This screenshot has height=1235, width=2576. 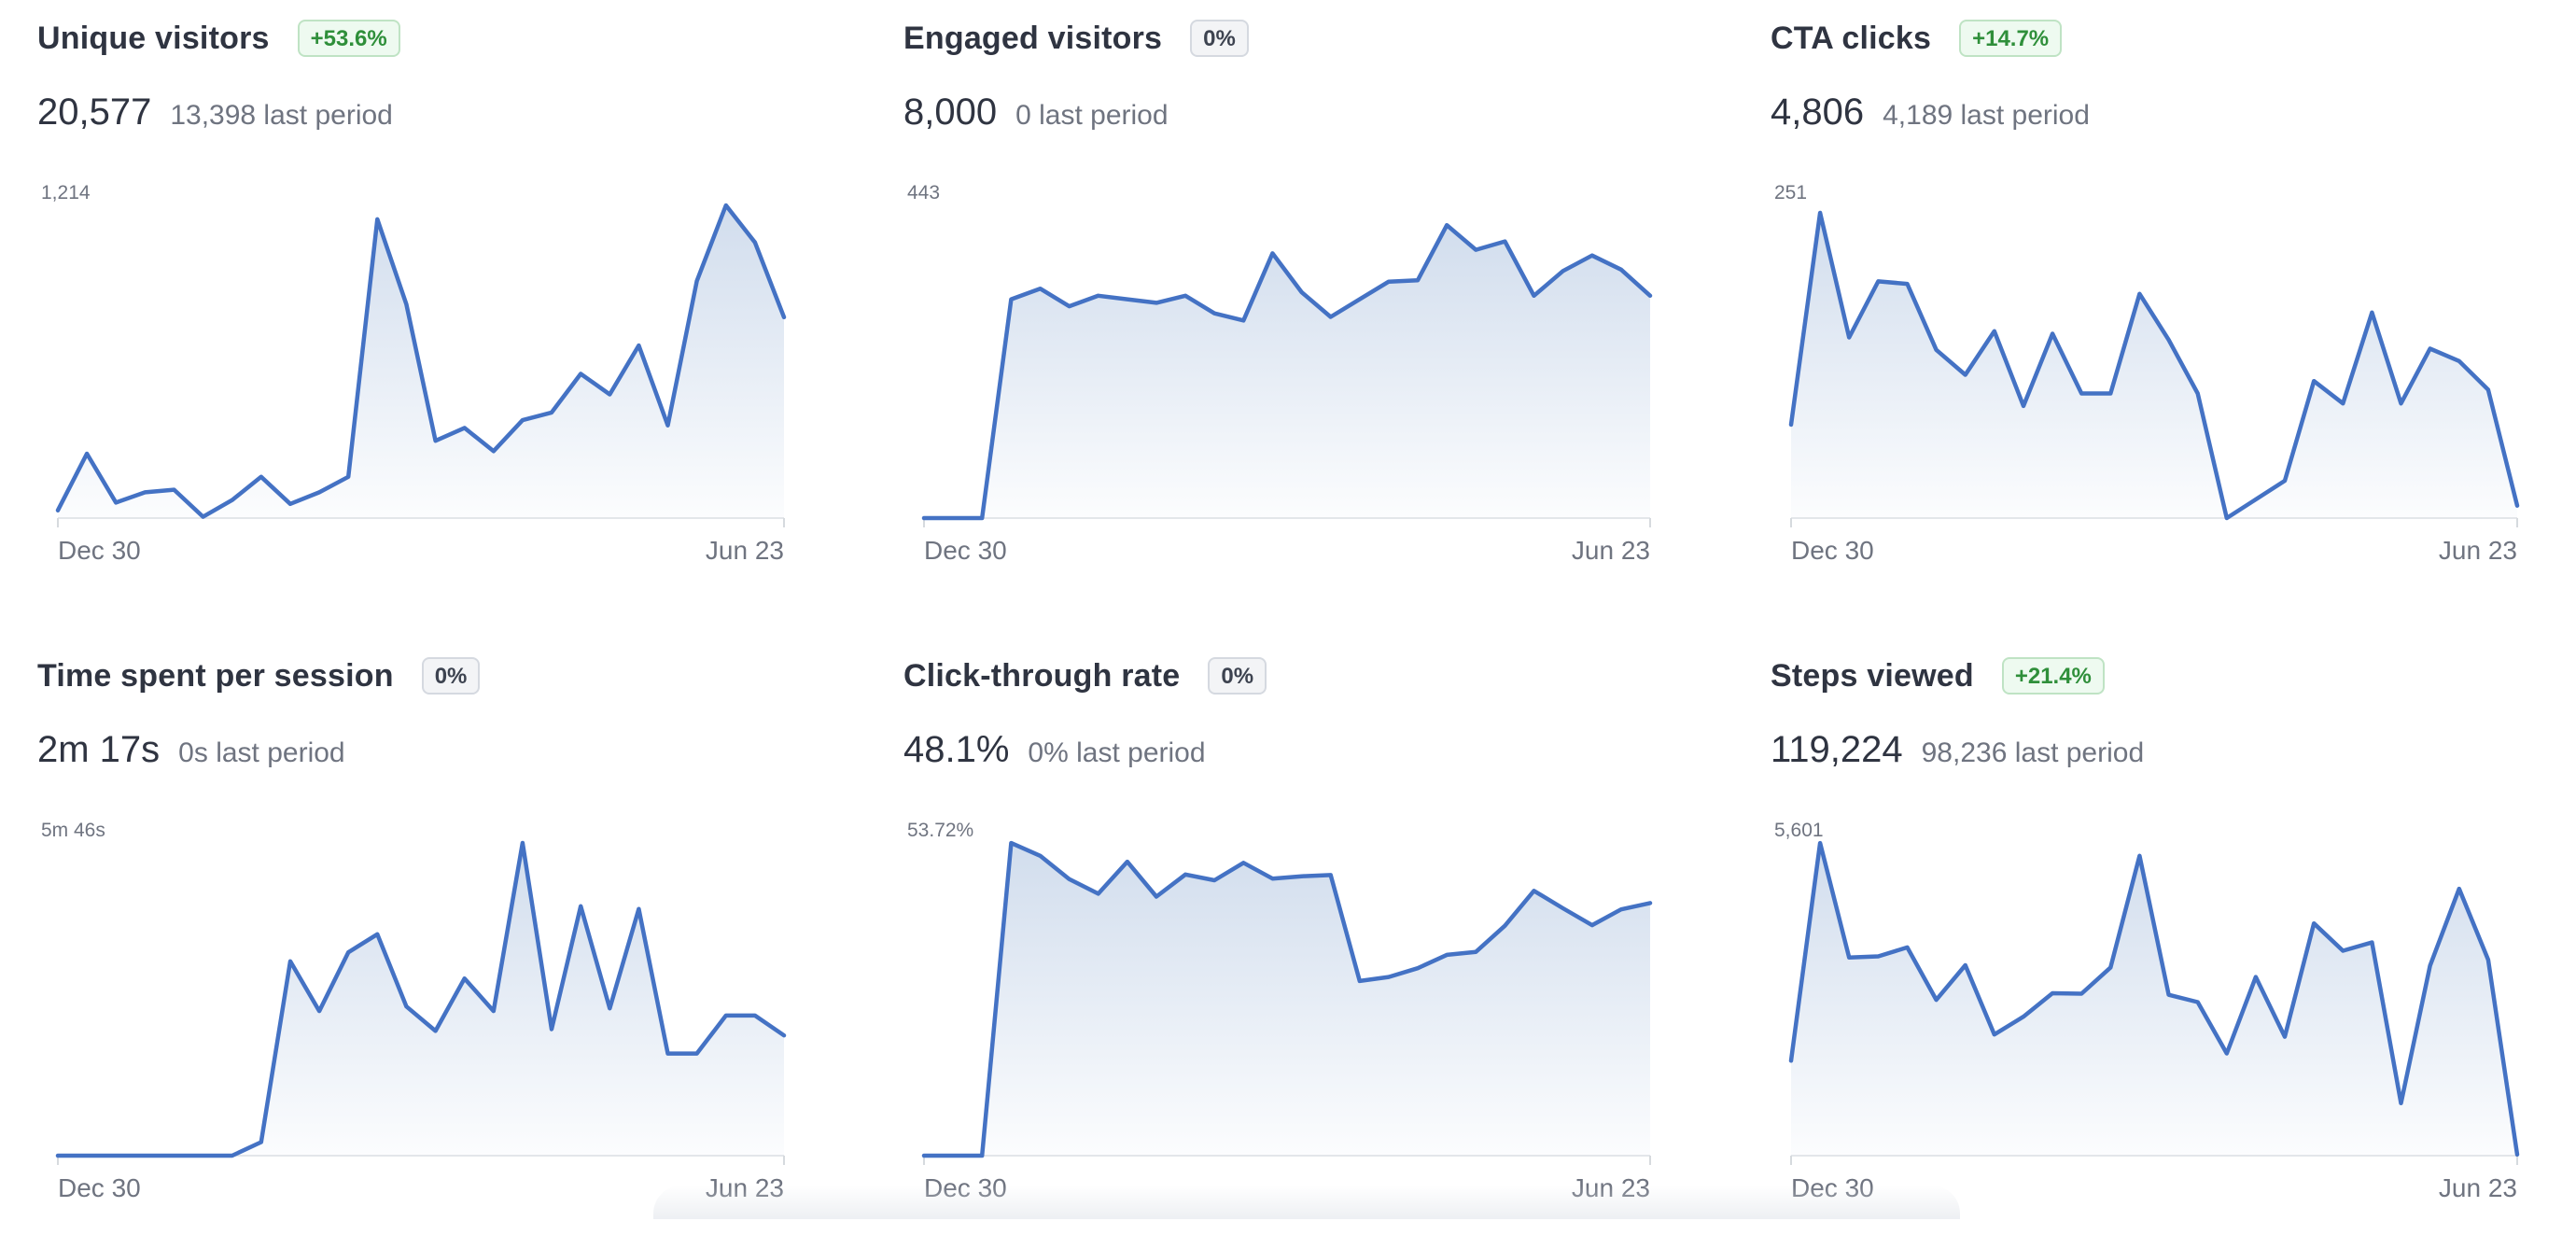 What do you see at coordinates (1837, 749) in the screenshot?
I see `metric-value: 119,224` at bounding box center [1837, 749].